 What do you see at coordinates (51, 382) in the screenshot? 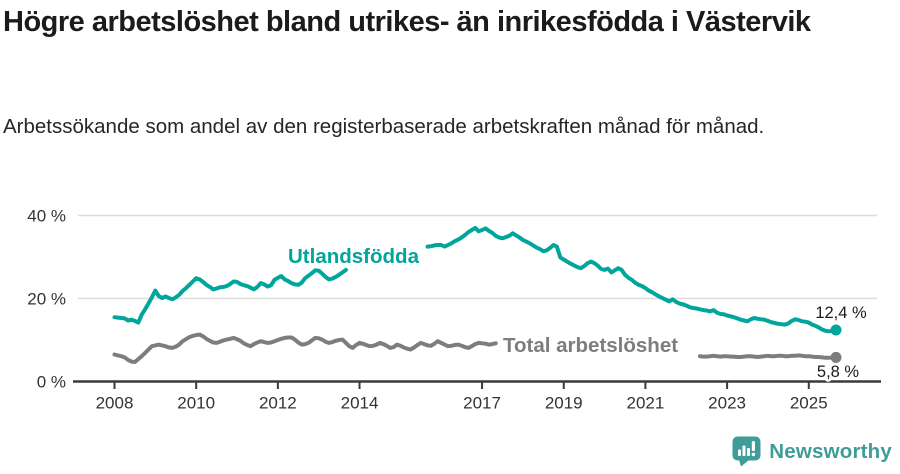
I see `y-axis-label: 0 %` at bounding box center [51, 382].